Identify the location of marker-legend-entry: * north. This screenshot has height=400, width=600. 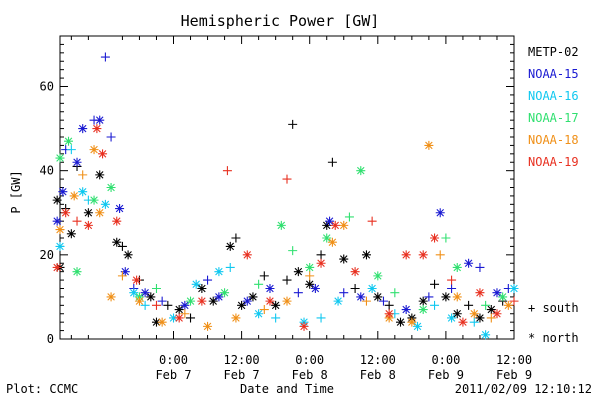
(553, 338).